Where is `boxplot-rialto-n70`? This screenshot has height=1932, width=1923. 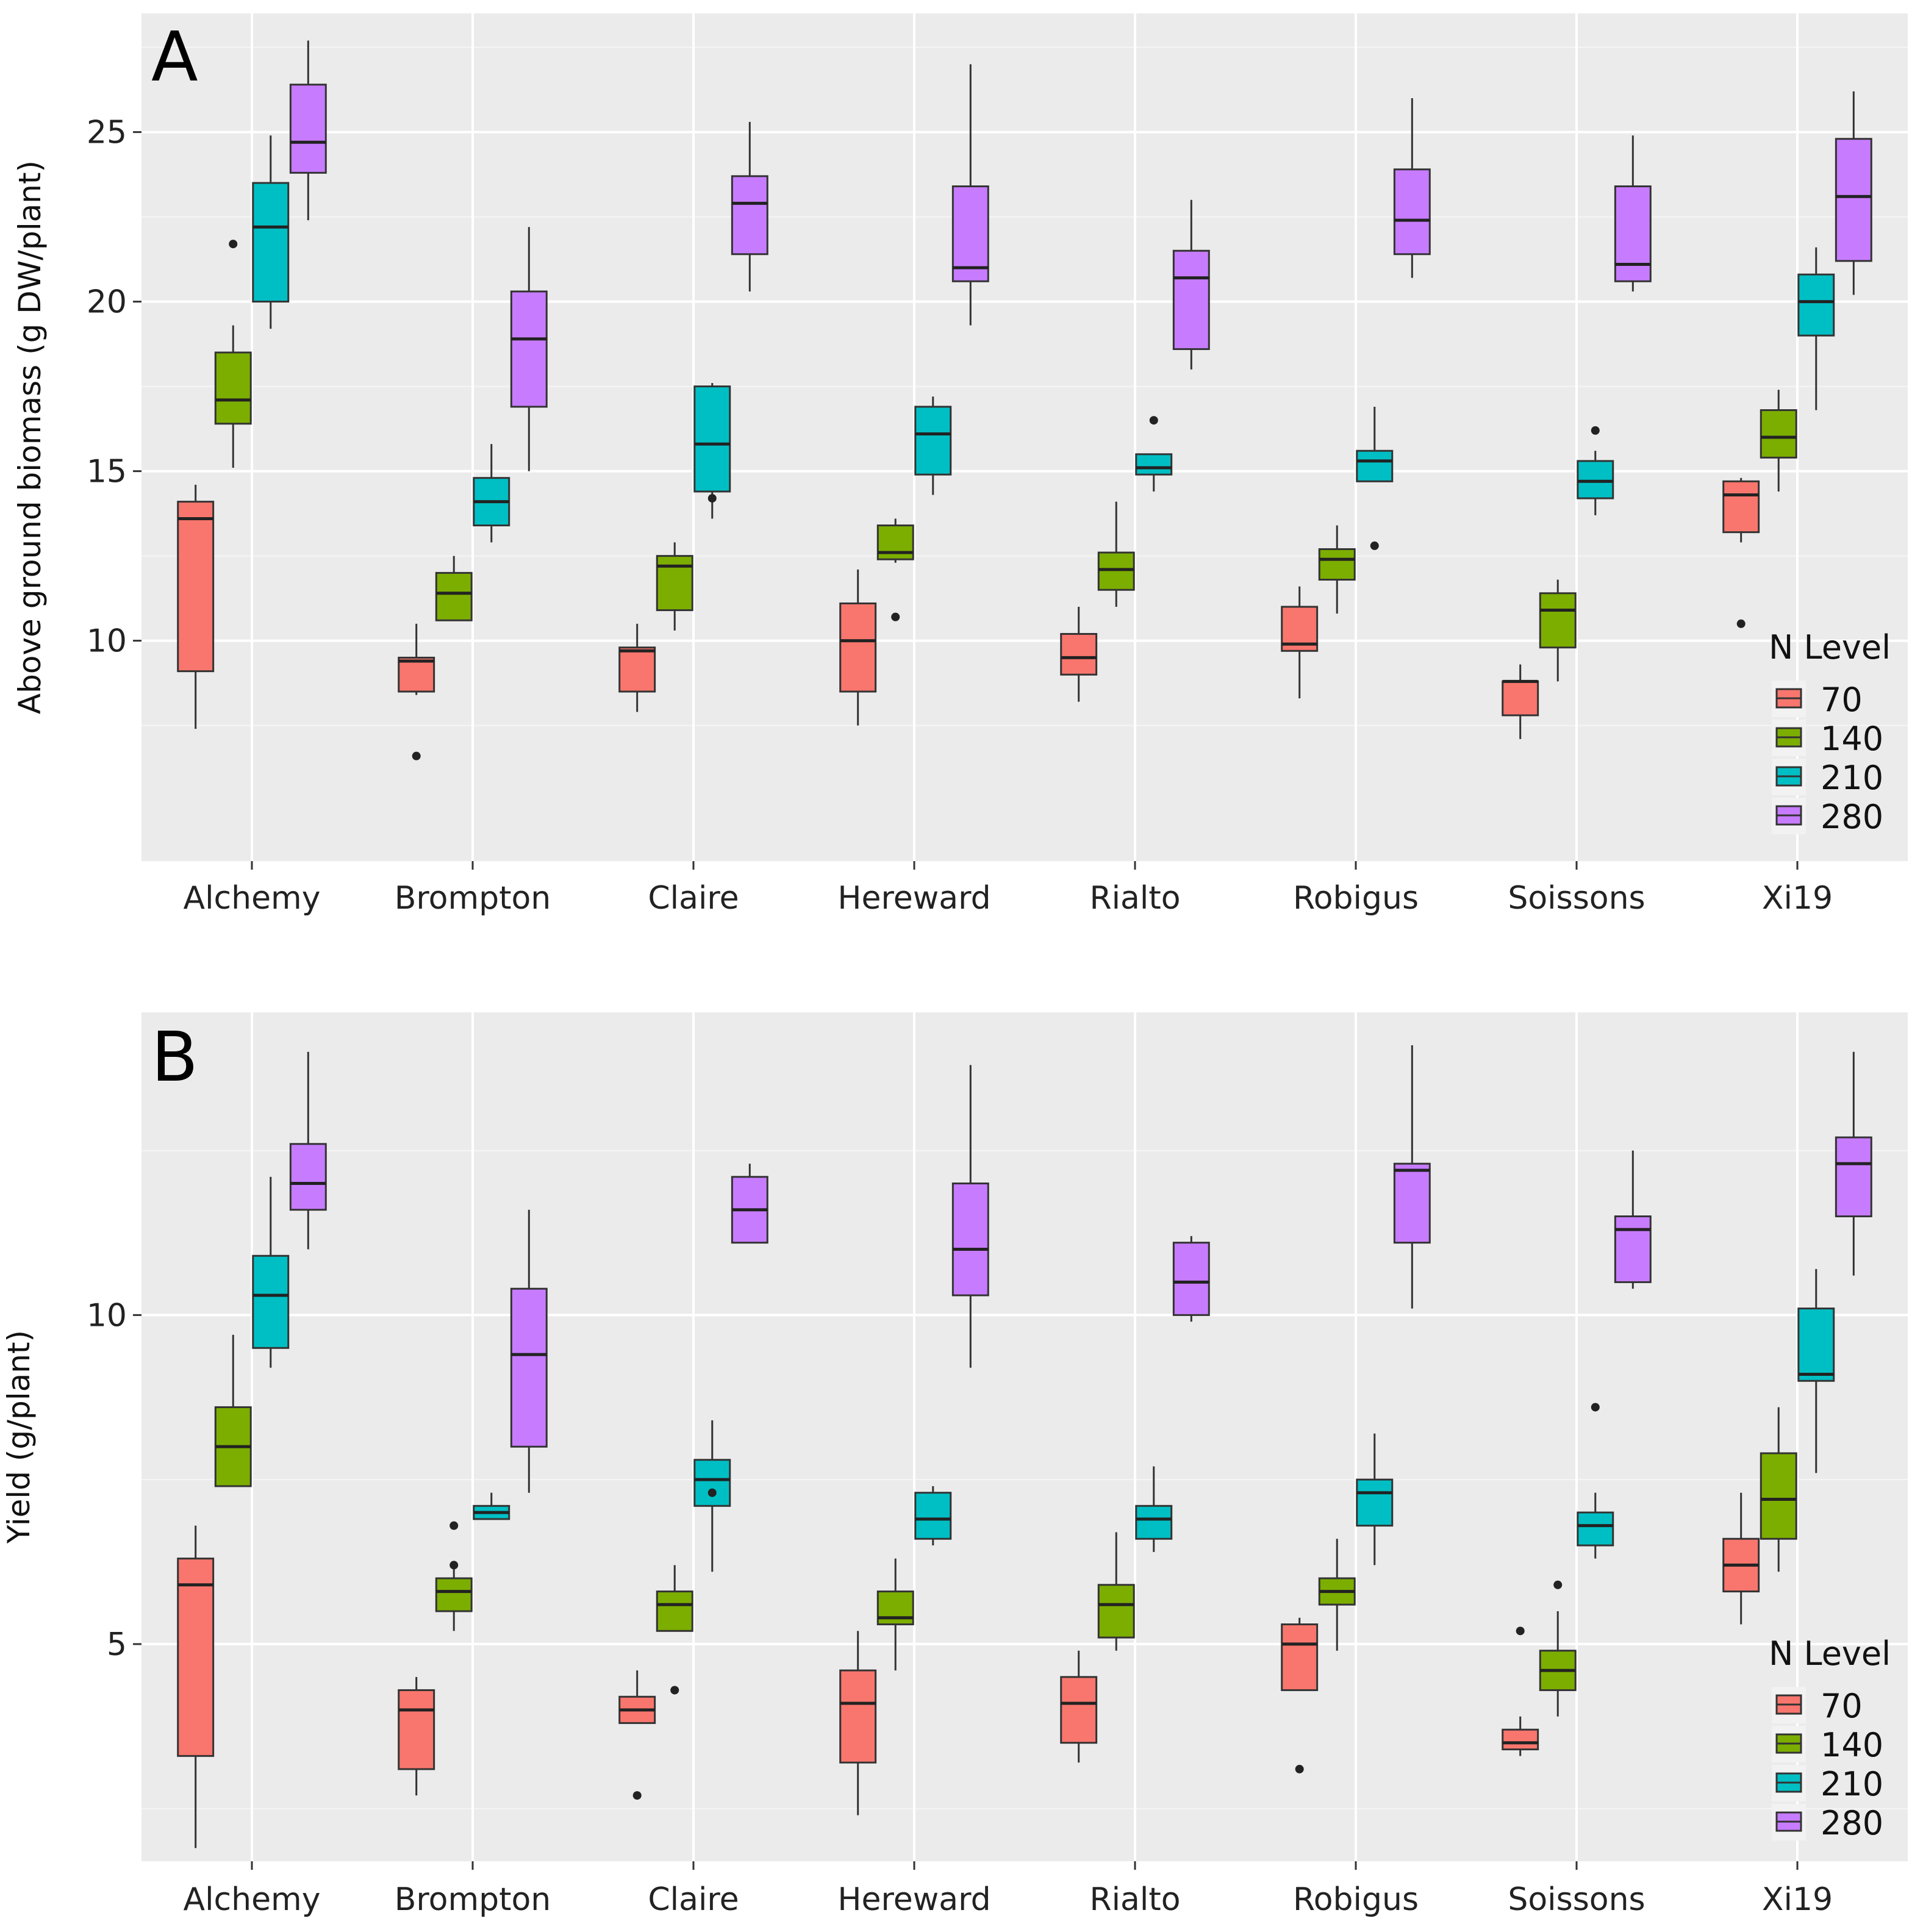 boxplot-rialto-n70 is located at coordinates (1079, 1706).